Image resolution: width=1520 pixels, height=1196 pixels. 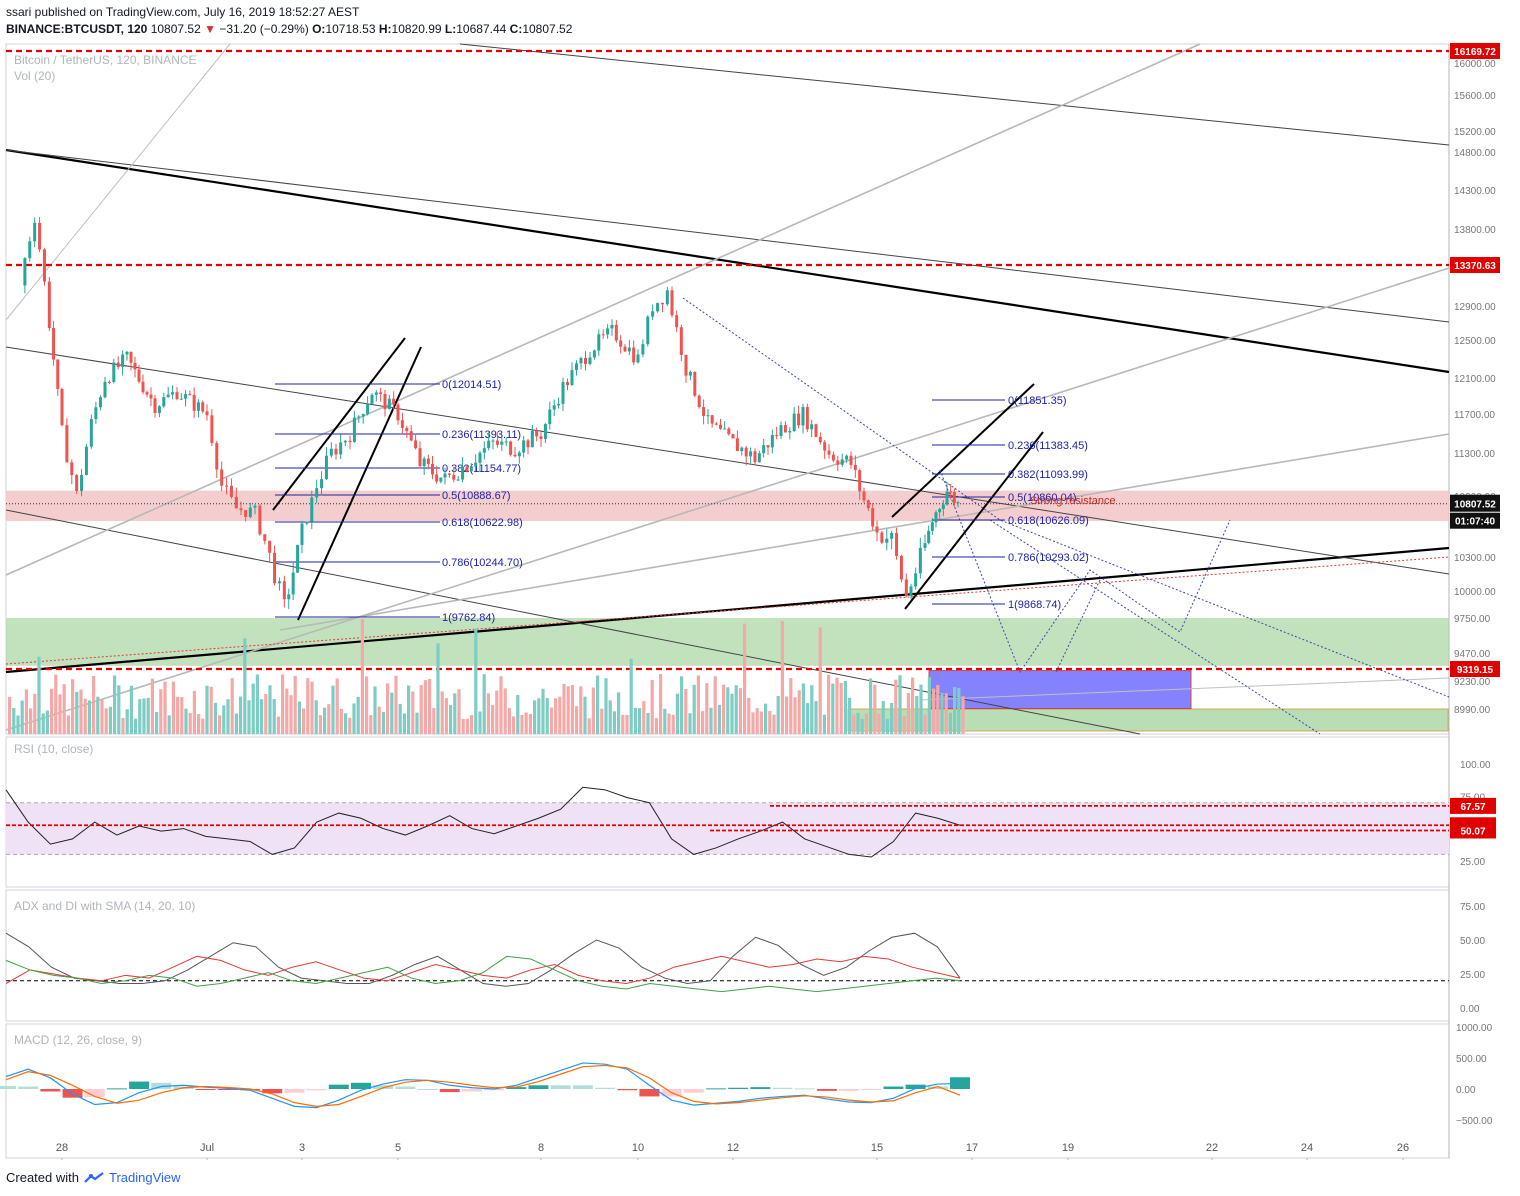 I want to click on target-box, so click(x=1060, y=690).